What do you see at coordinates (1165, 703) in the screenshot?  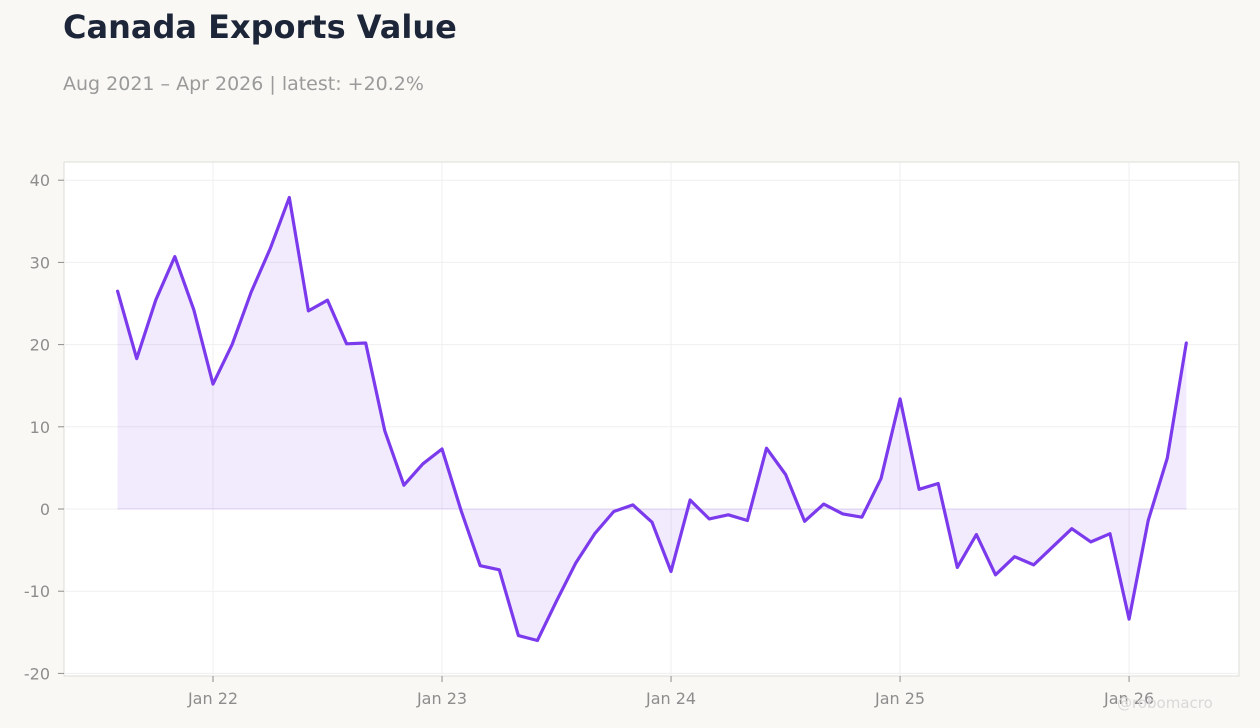 I see `watermark: @robomacro` at bounding box center [1165, 703].